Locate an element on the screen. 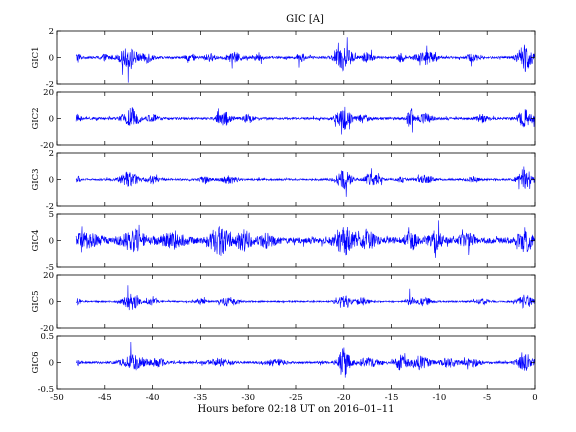 The height and width of the screenshot is (432, 576). y-axis-label-5: GIC5 is located at coordinates (36, 301).